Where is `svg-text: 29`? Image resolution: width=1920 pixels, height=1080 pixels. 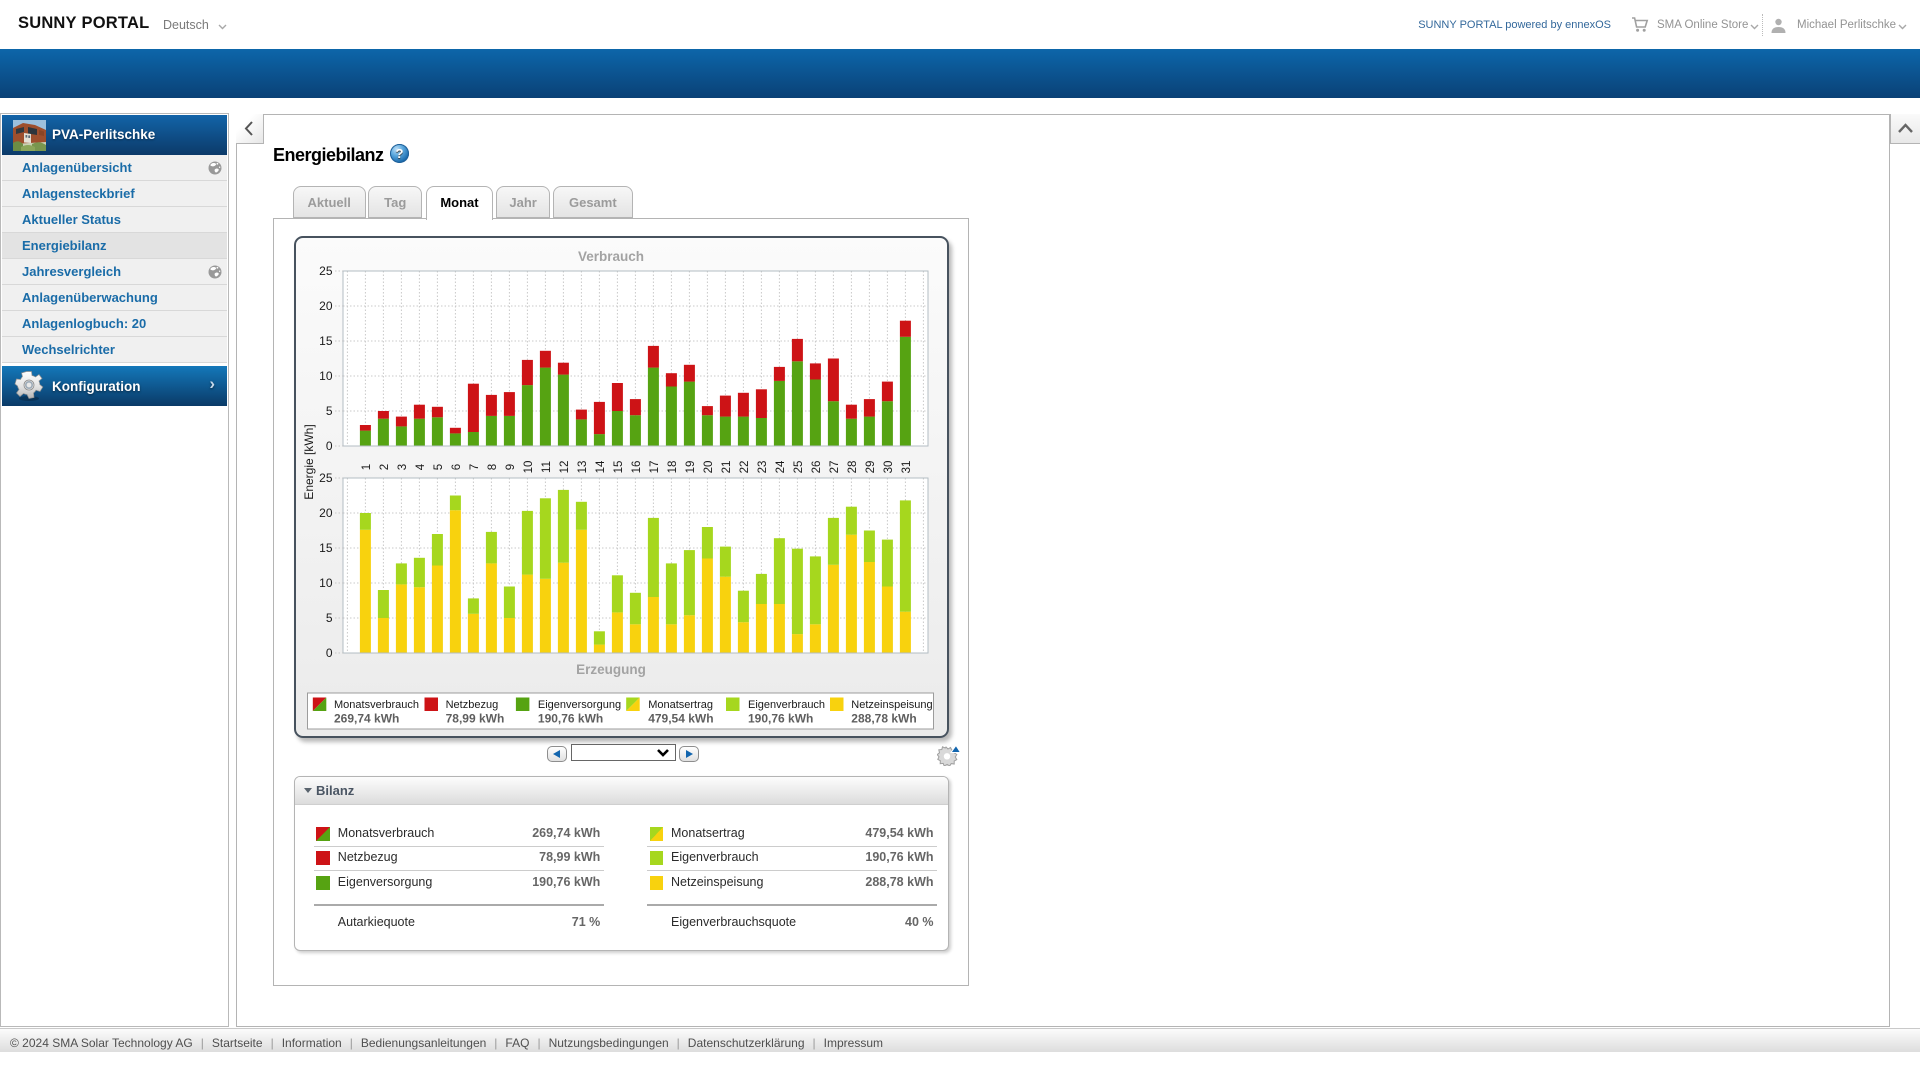 svg-text: 29 is located at coordinates (871, 467).